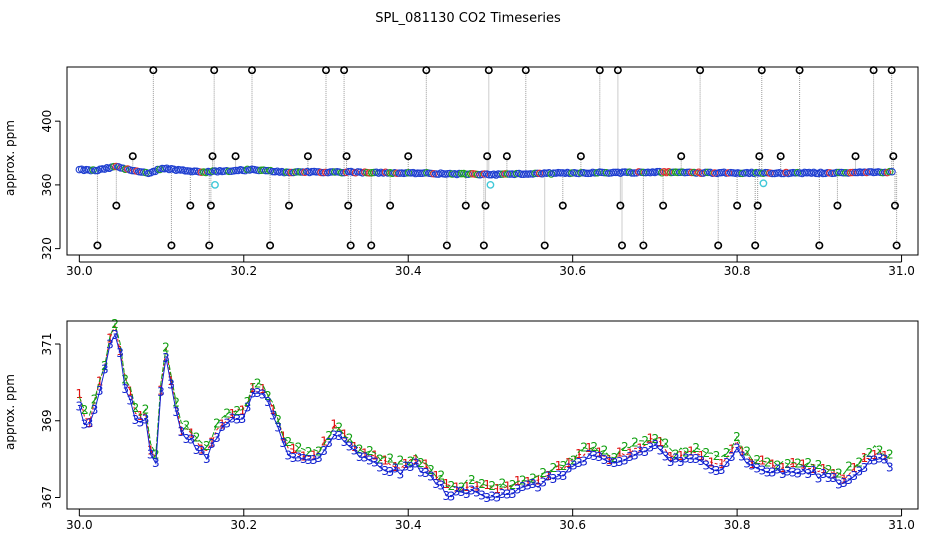 The width and height of the screenshot is (936, 540). What do you see at coordinates (79, 271) in the screenshot?
I see `x-tick-label: 30.0` at bounding box center [79, 271].